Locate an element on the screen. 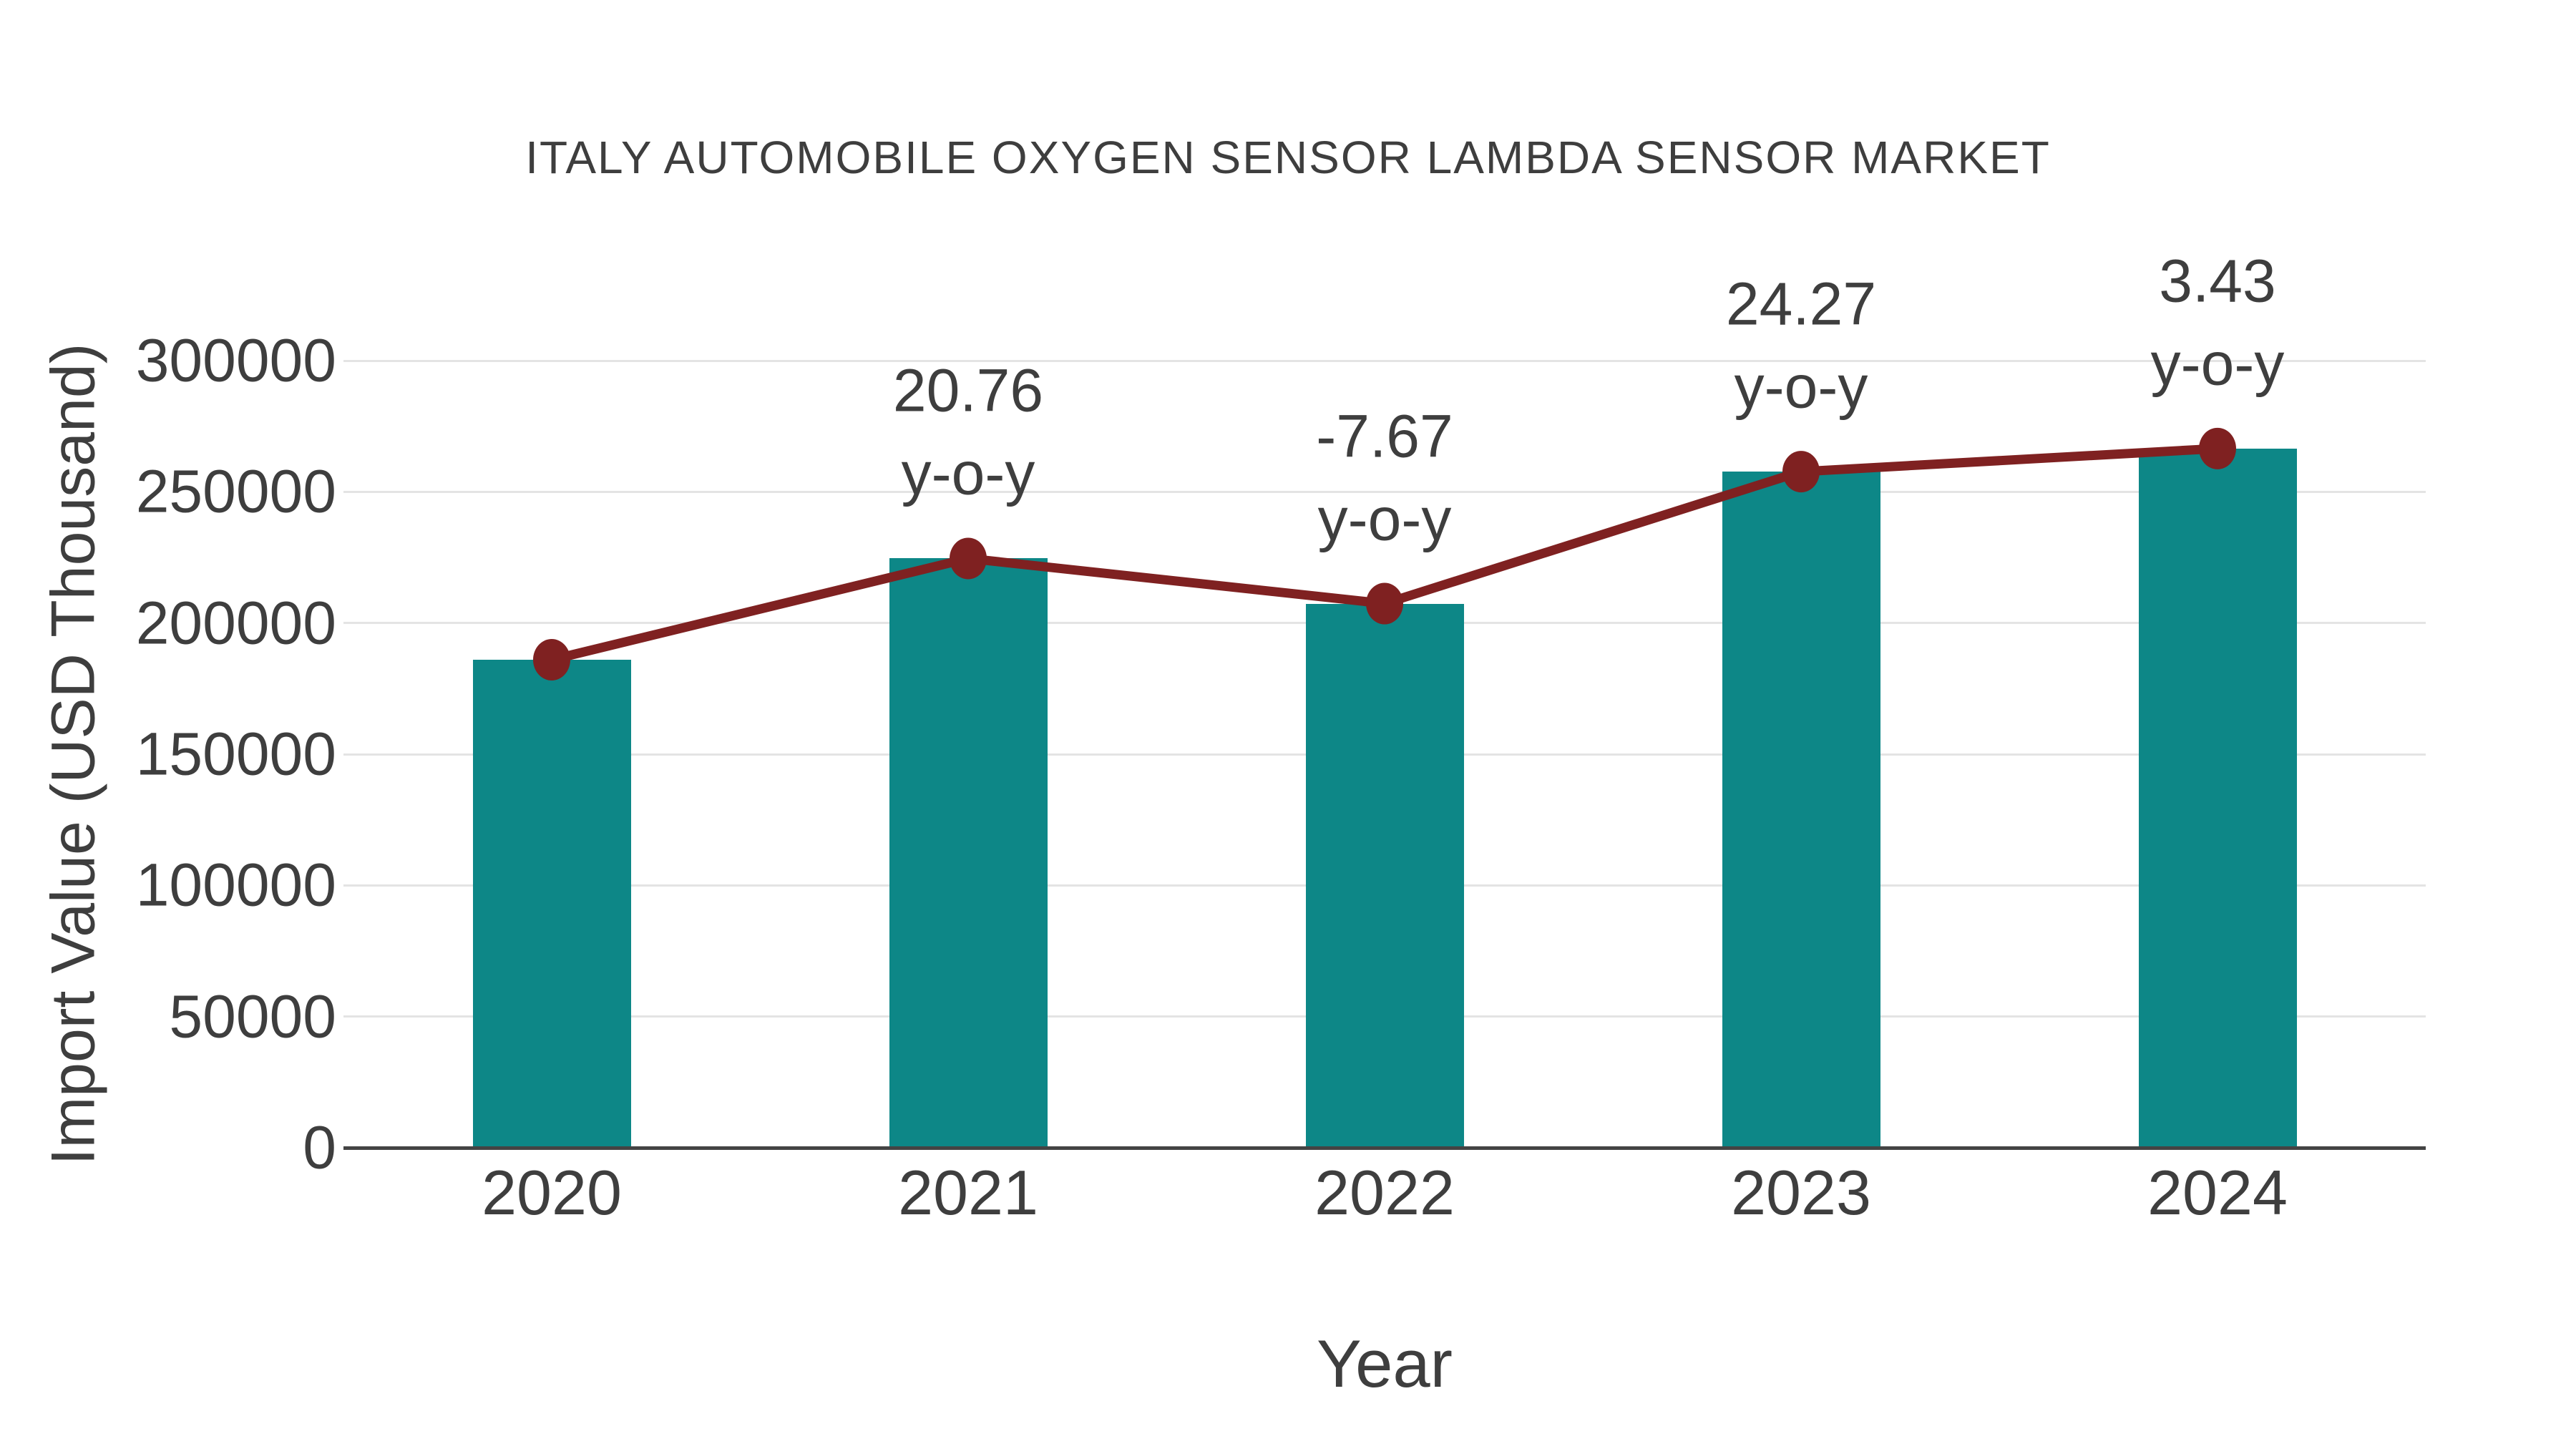 The image size is (2576, 1449). line-marker-2021 is located at coordinates (968, 558).